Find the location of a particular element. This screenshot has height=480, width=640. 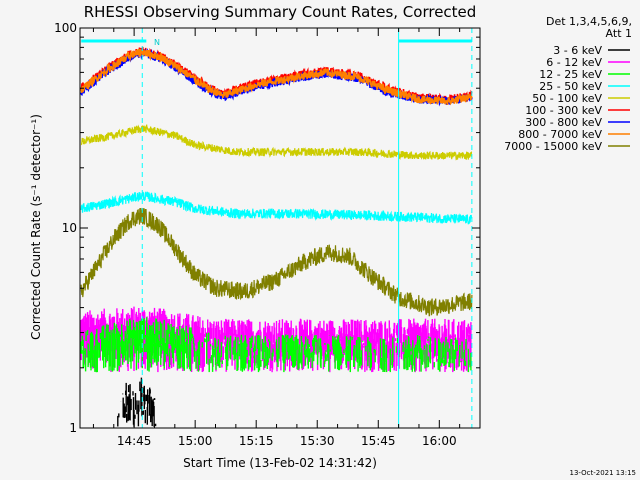

series-25-50-kev is located at coordinates (276, 208).